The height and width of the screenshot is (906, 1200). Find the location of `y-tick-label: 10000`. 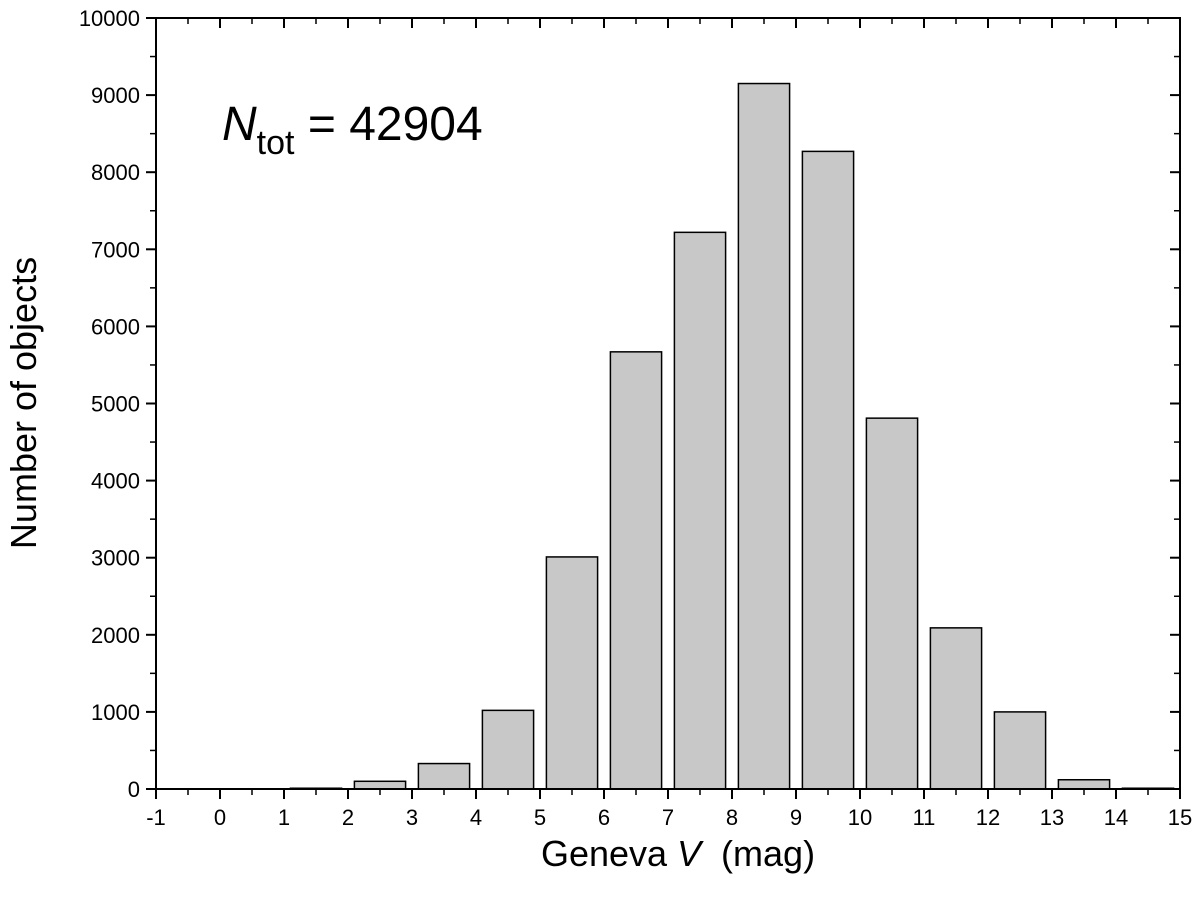

y-tick-label: 10000 is located at coordinates (109, 18).